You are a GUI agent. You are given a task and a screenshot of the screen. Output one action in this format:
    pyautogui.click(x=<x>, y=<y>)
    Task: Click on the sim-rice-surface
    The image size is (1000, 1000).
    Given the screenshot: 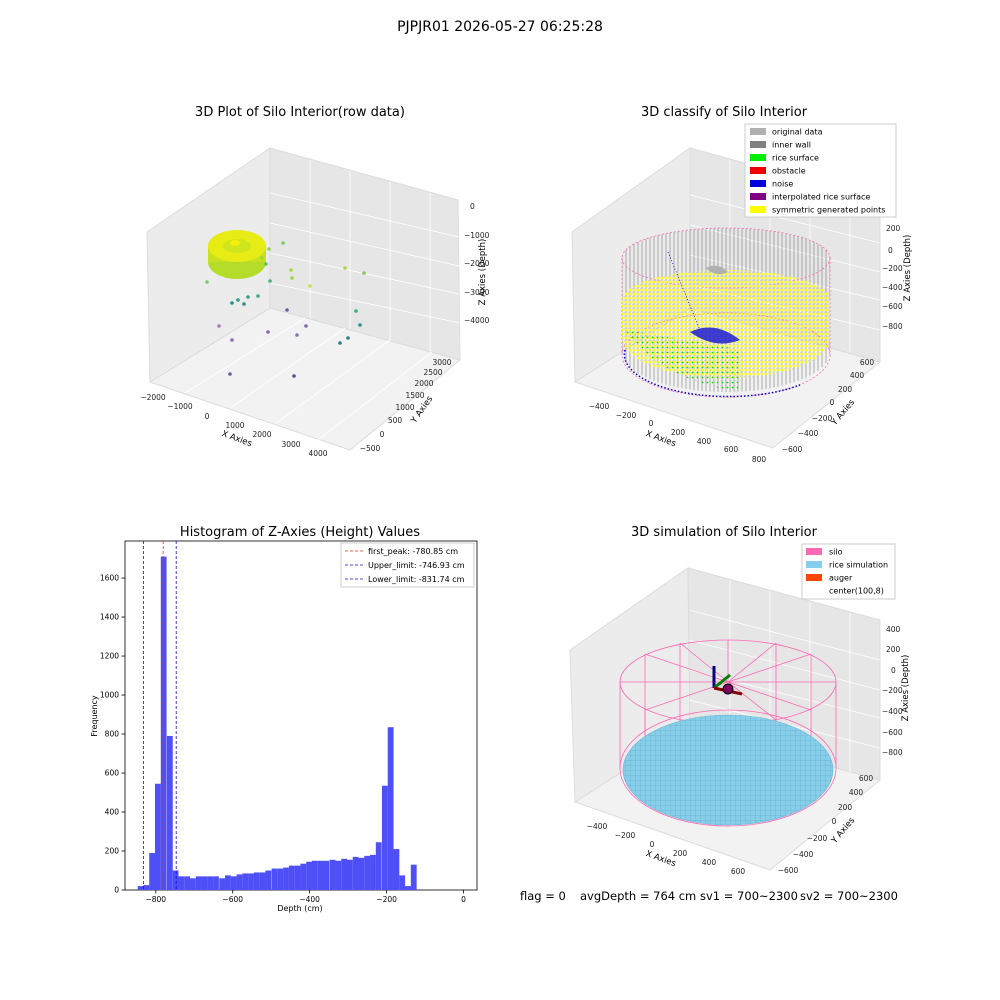 What is the action you would take?
    pyautogui.click(x=728, y=770)
    